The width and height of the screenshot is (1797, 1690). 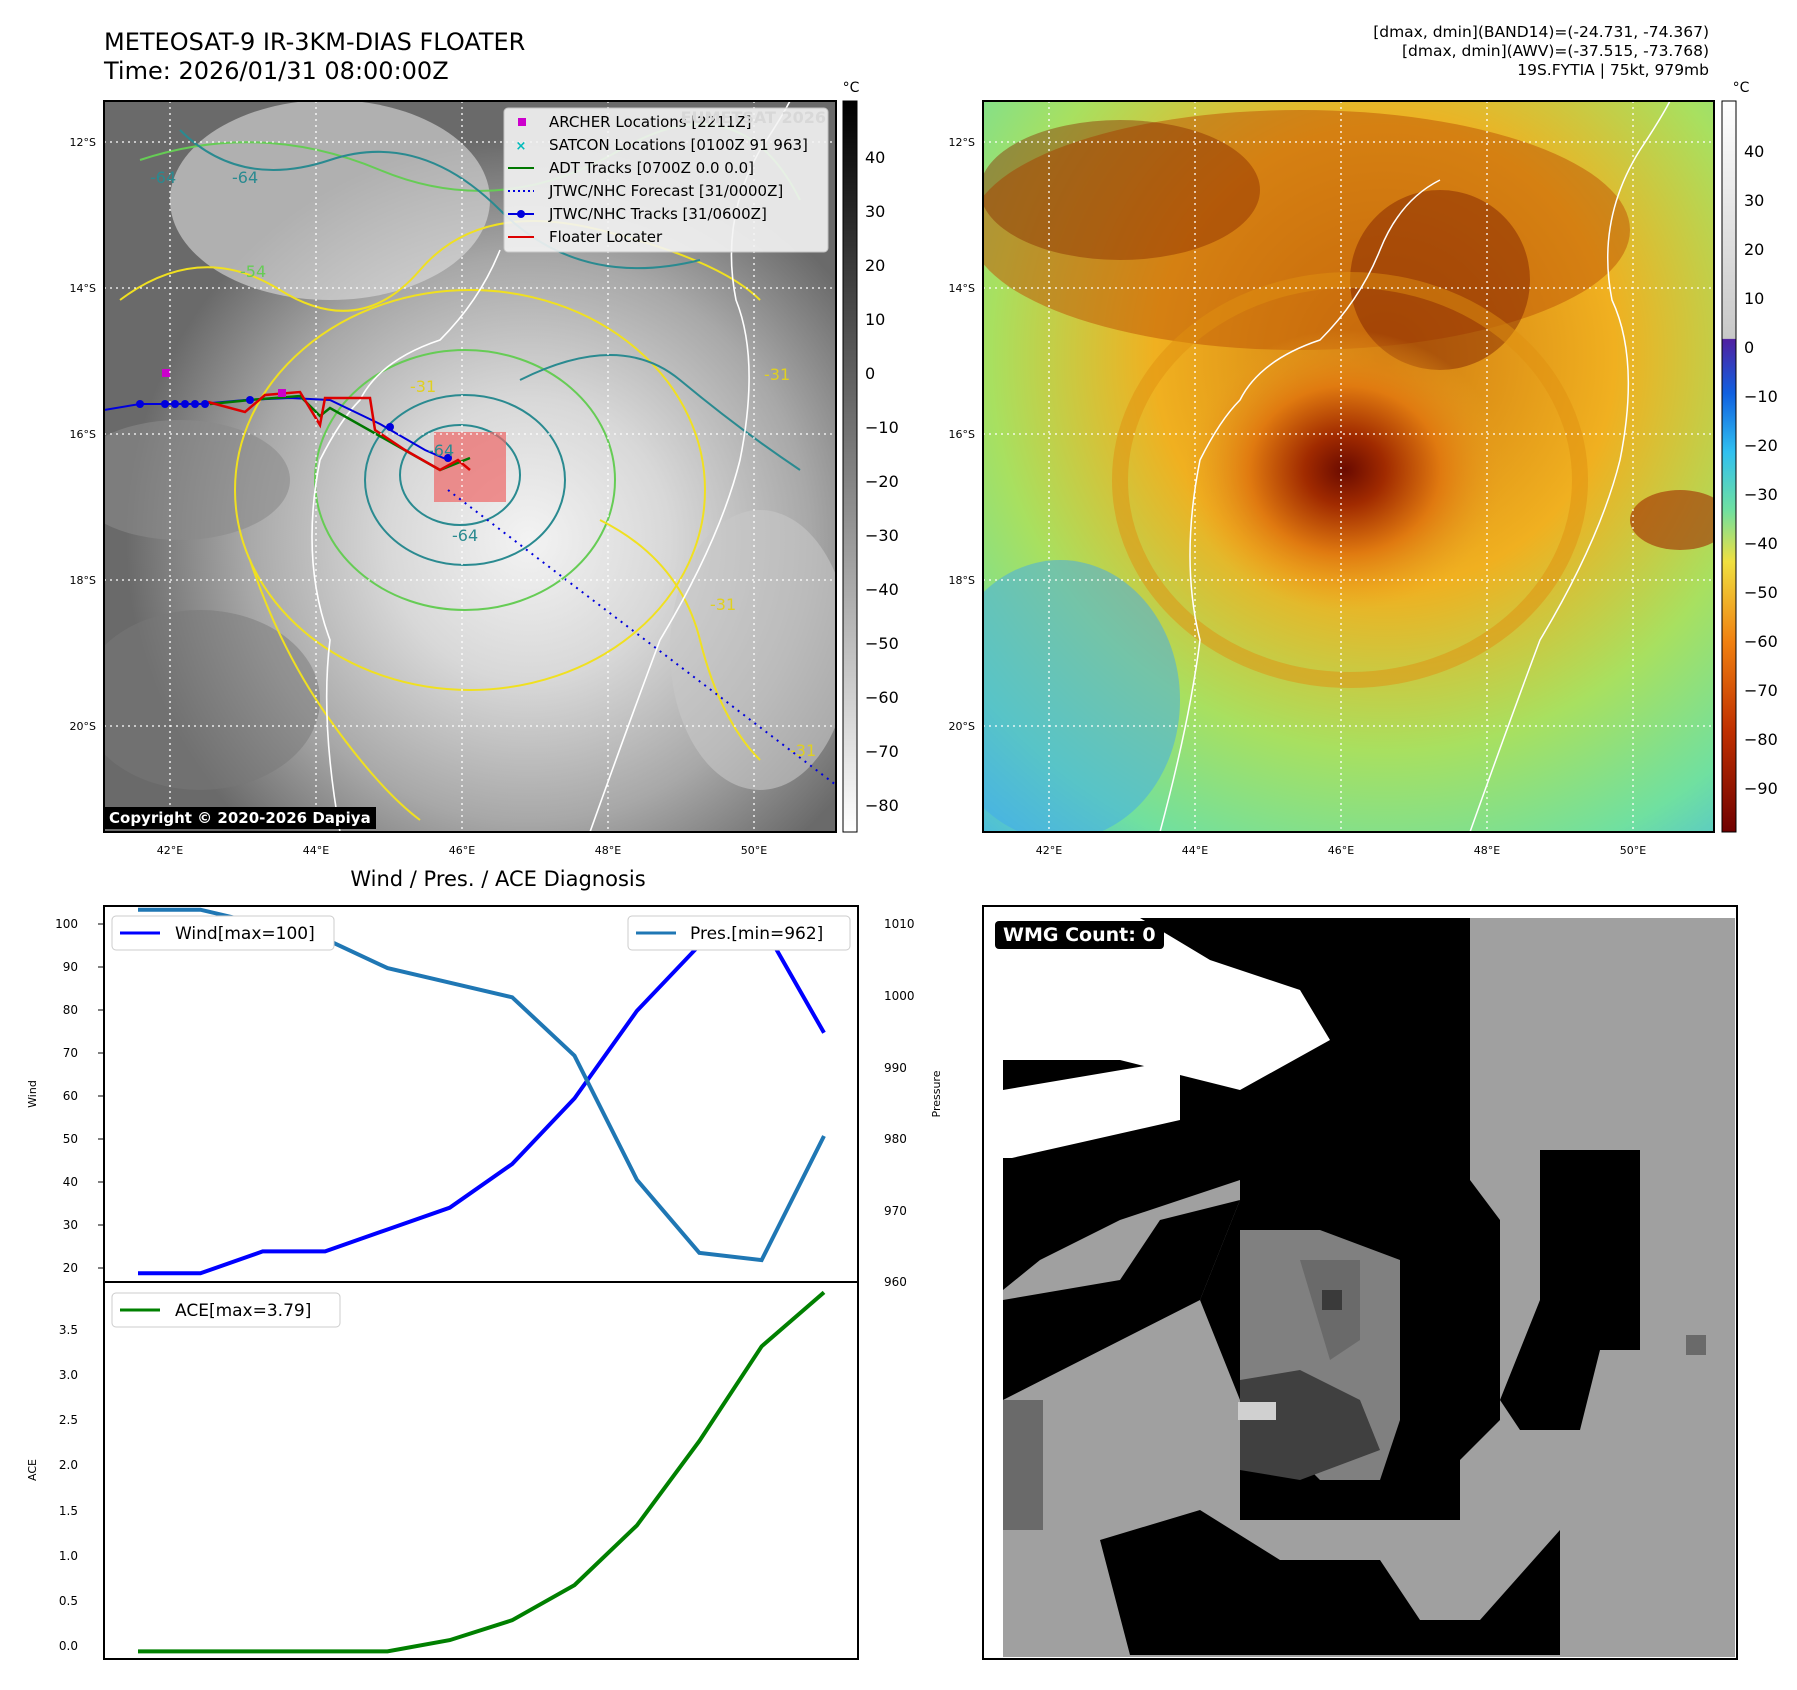 What do you see at coordinates (245, 177) in the screenshot?
I see `contour-label-1: -64` at bounding box center [245, 177].